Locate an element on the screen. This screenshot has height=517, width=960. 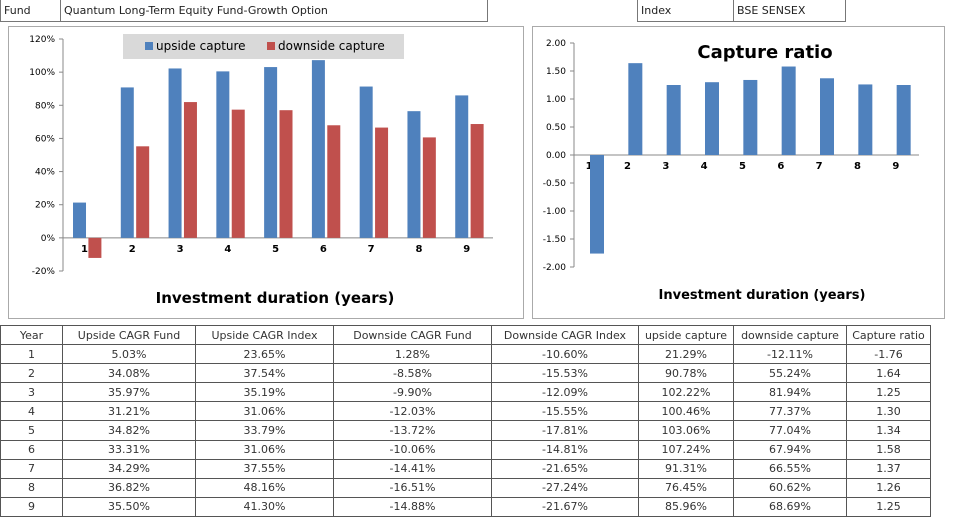
legend-swatch is located at coordinates (149, 46).